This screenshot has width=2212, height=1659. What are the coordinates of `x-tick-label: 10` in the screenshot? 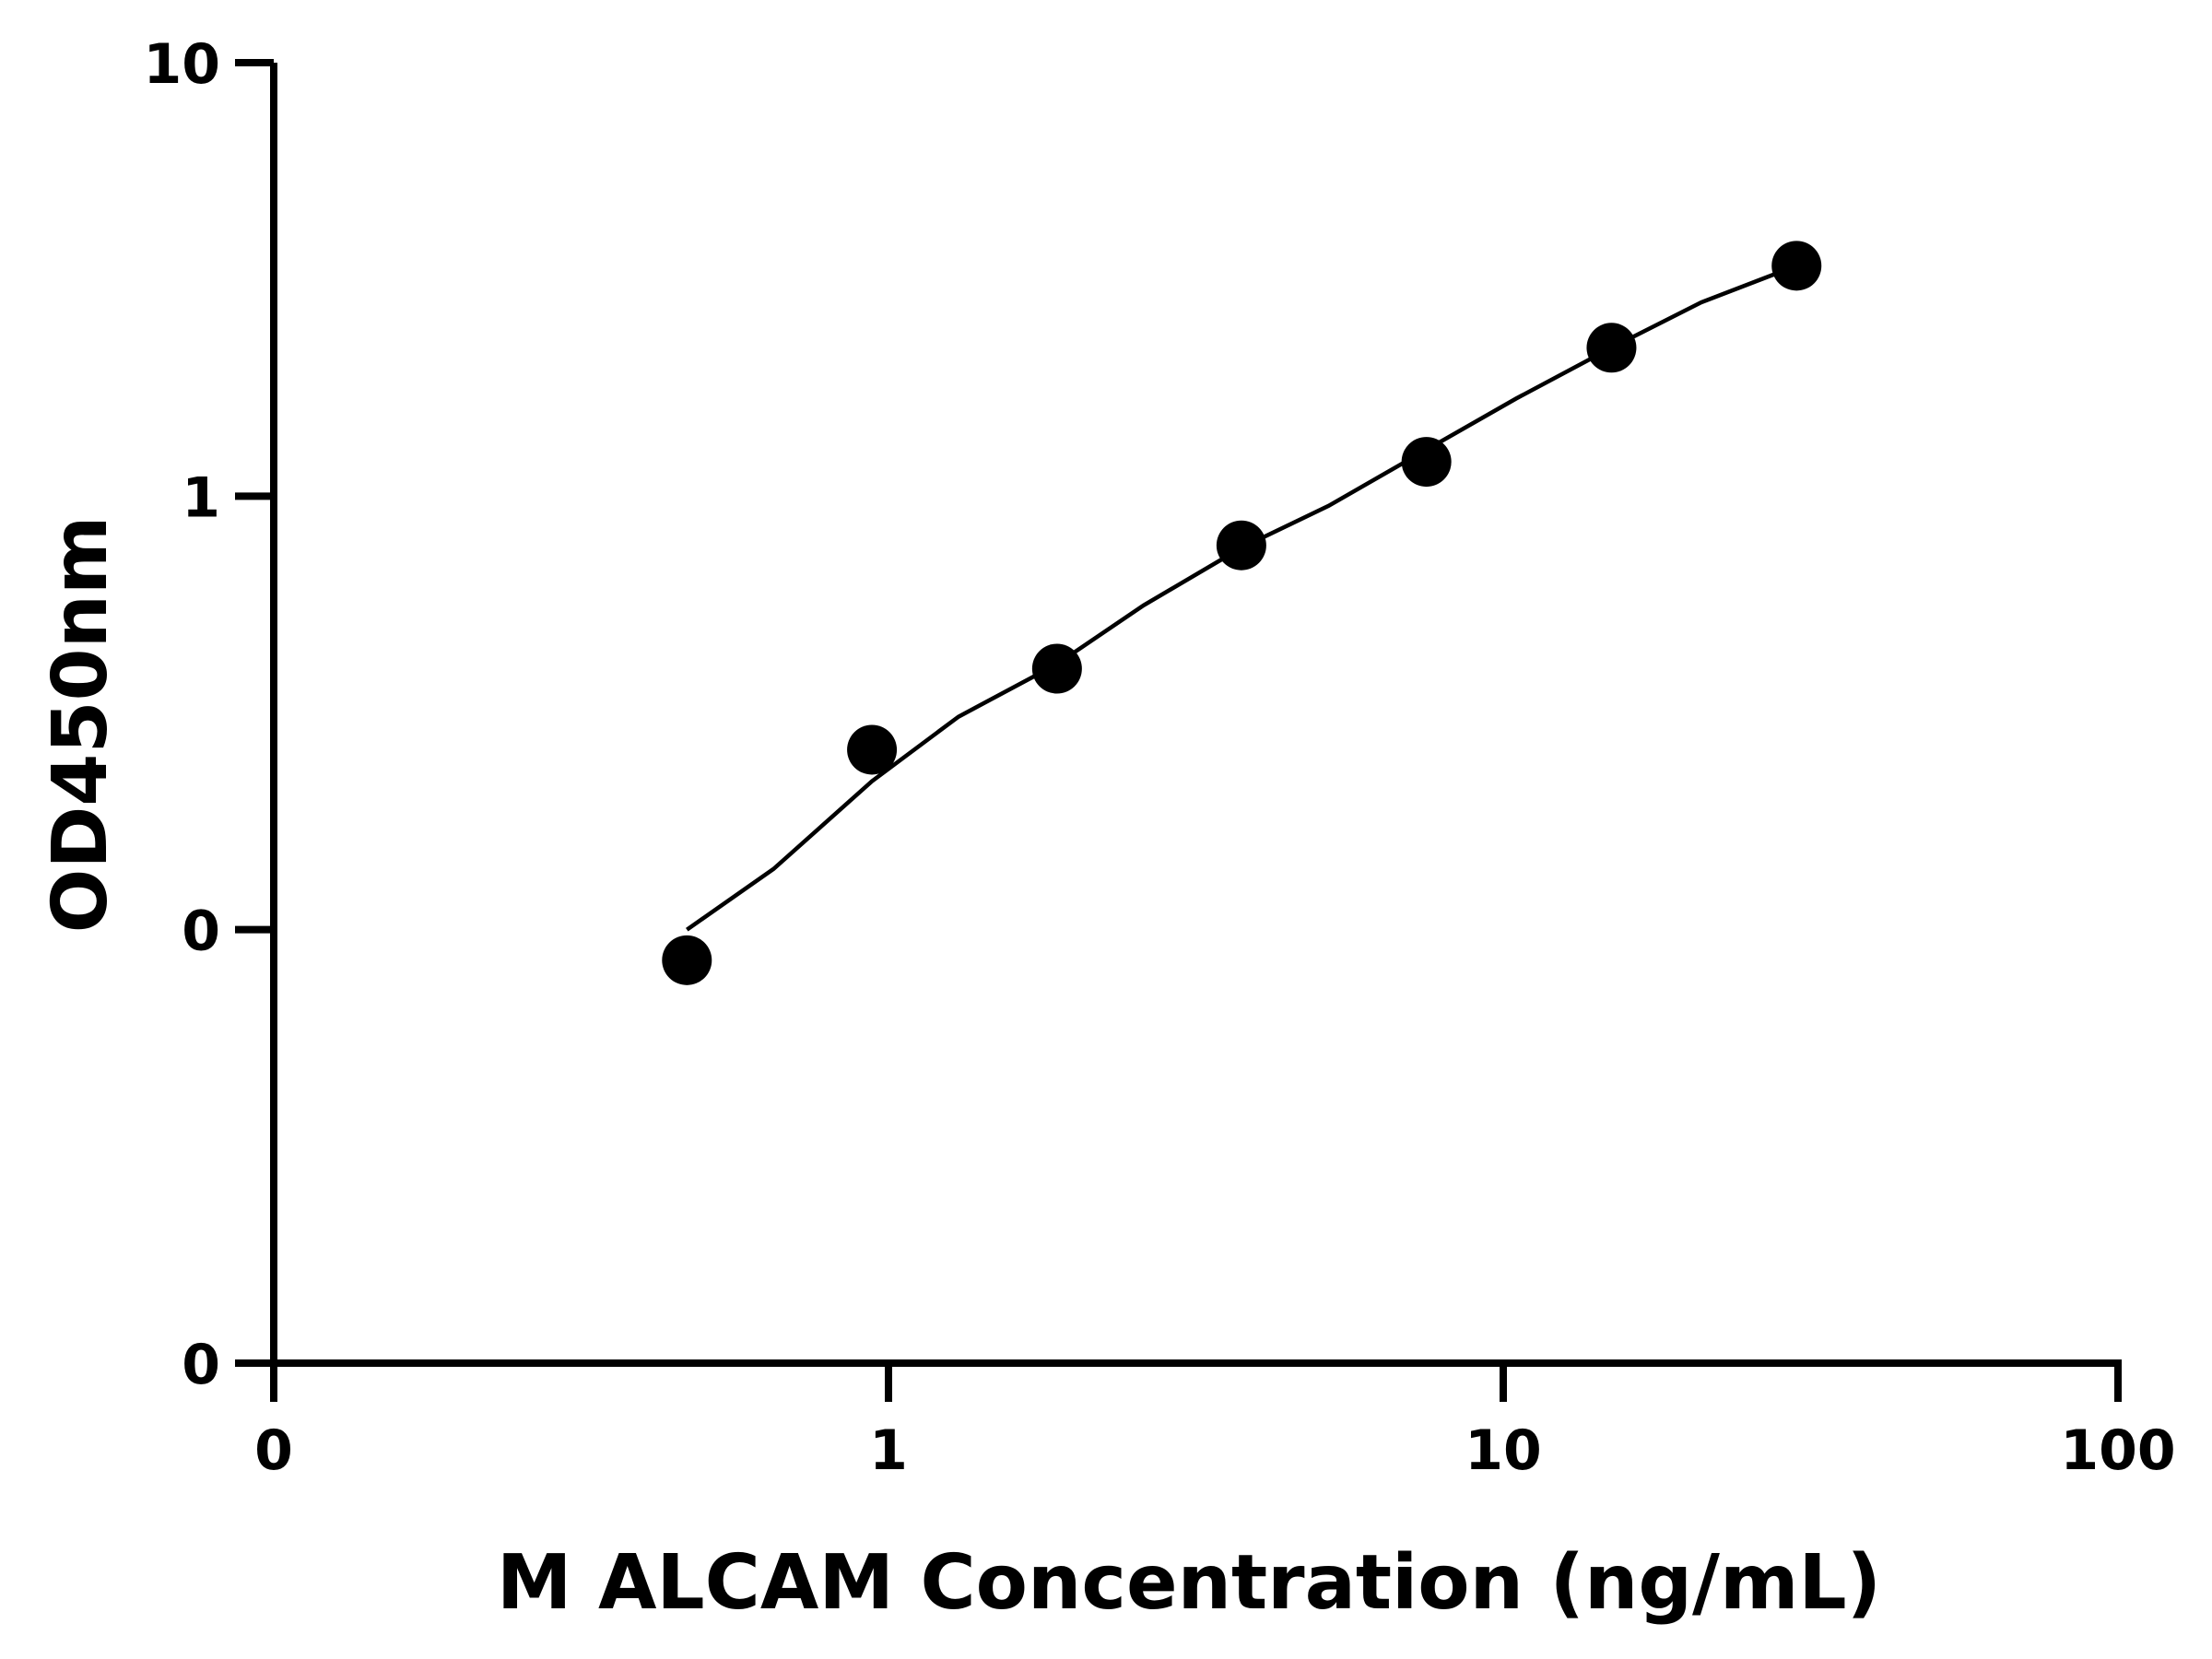 It's located at (1503, 1450).